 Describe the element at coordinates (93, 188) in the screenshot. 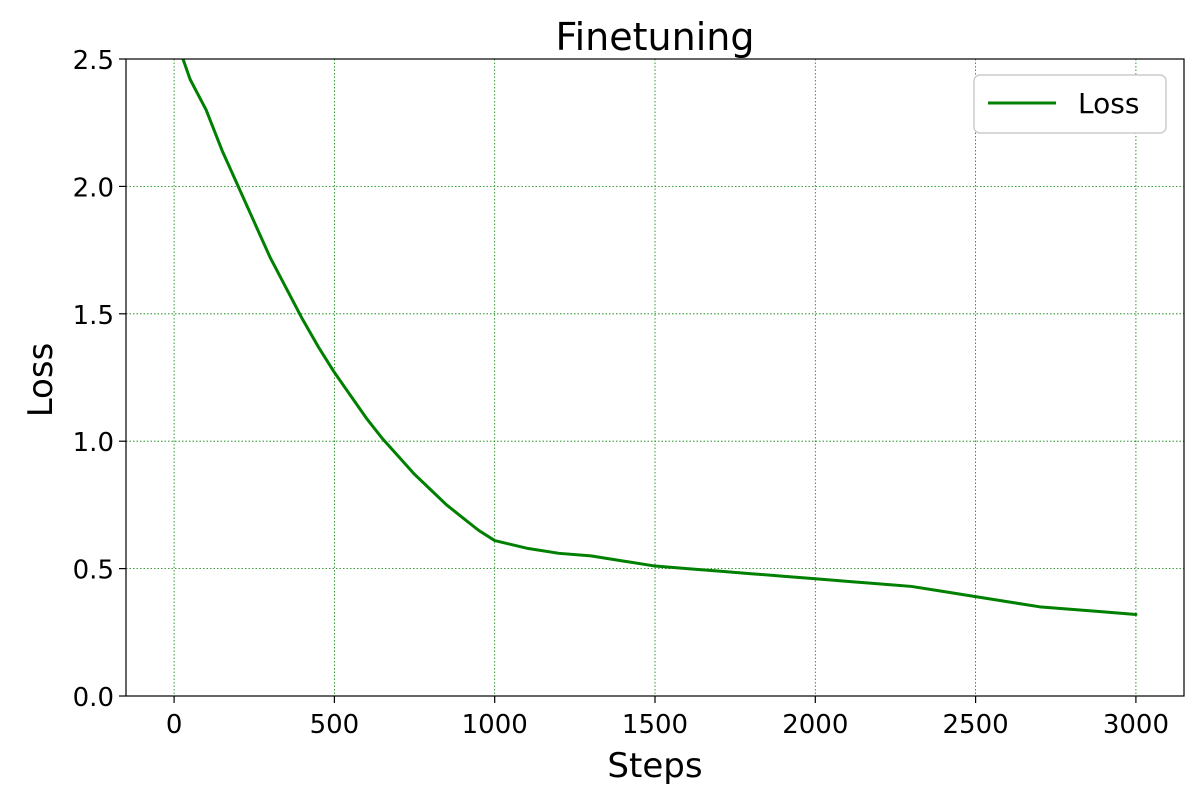

I see `y-tick-label: 2.0` at that location.